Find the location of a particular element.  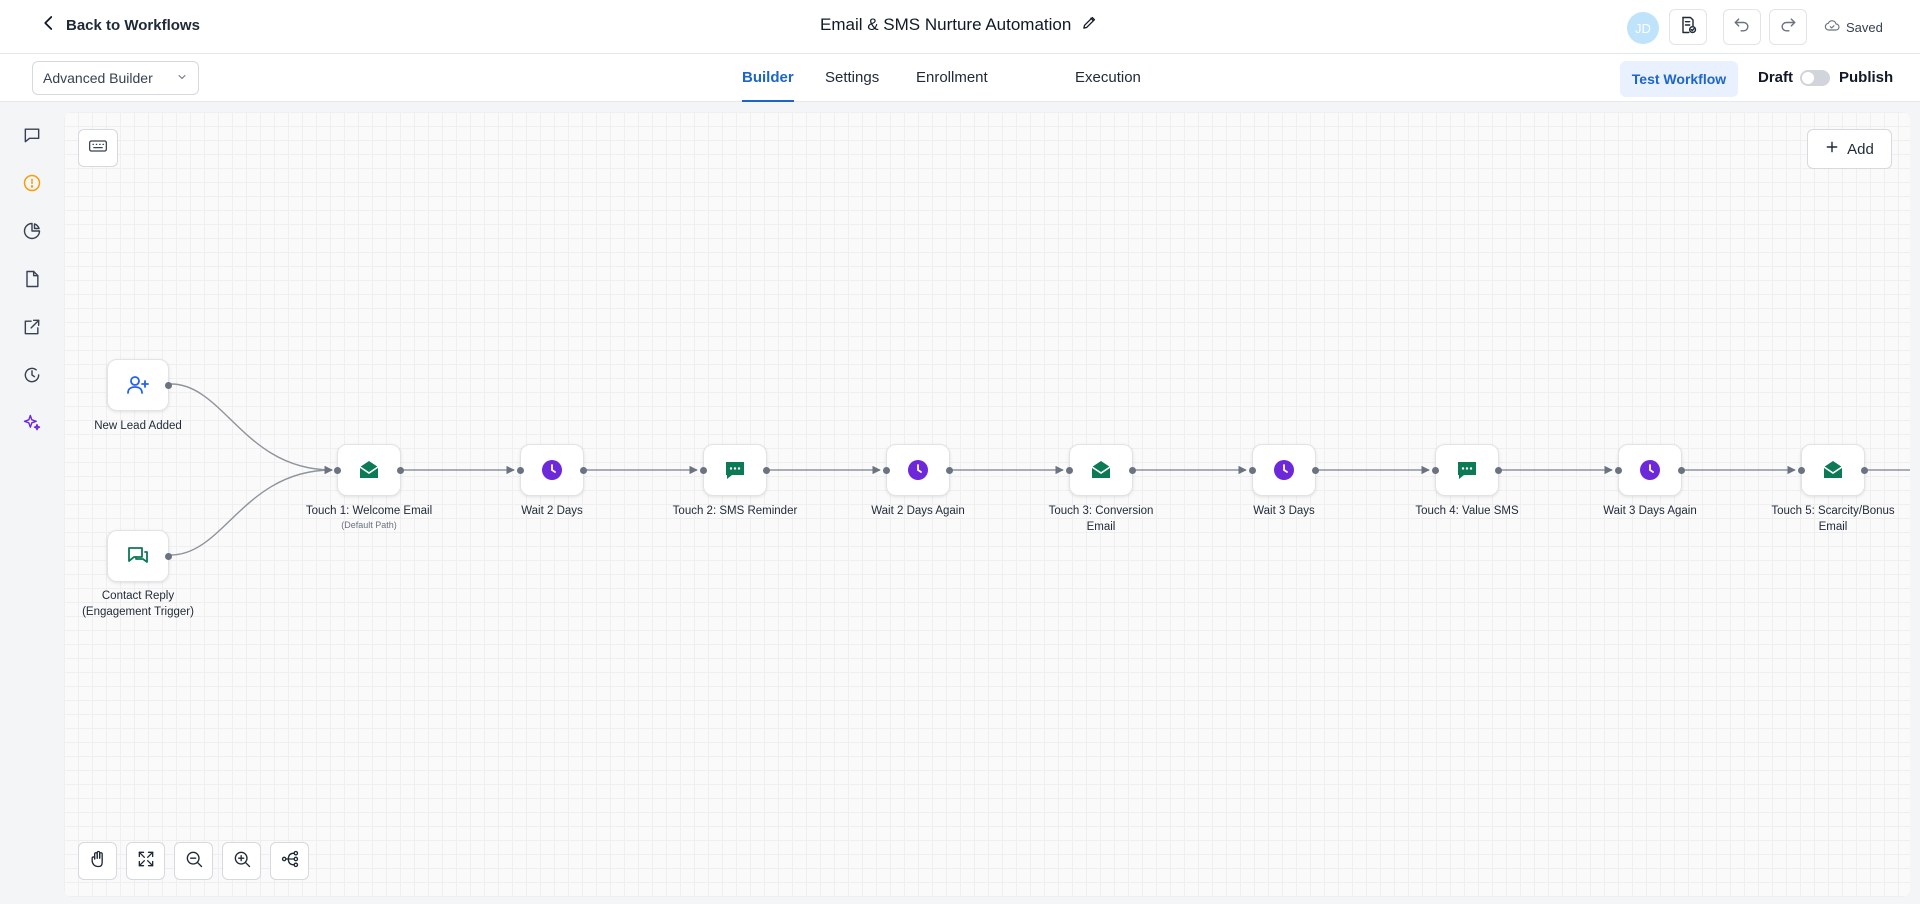

document-check-icon is located at coordinates (1688, 27).